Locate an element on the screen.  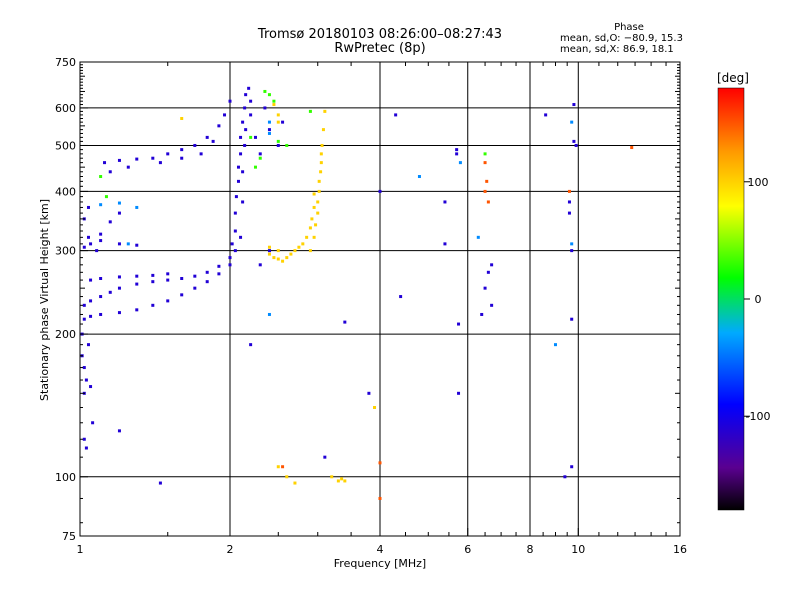
x-tick-label: 8 is located at coordinates (530, 549).